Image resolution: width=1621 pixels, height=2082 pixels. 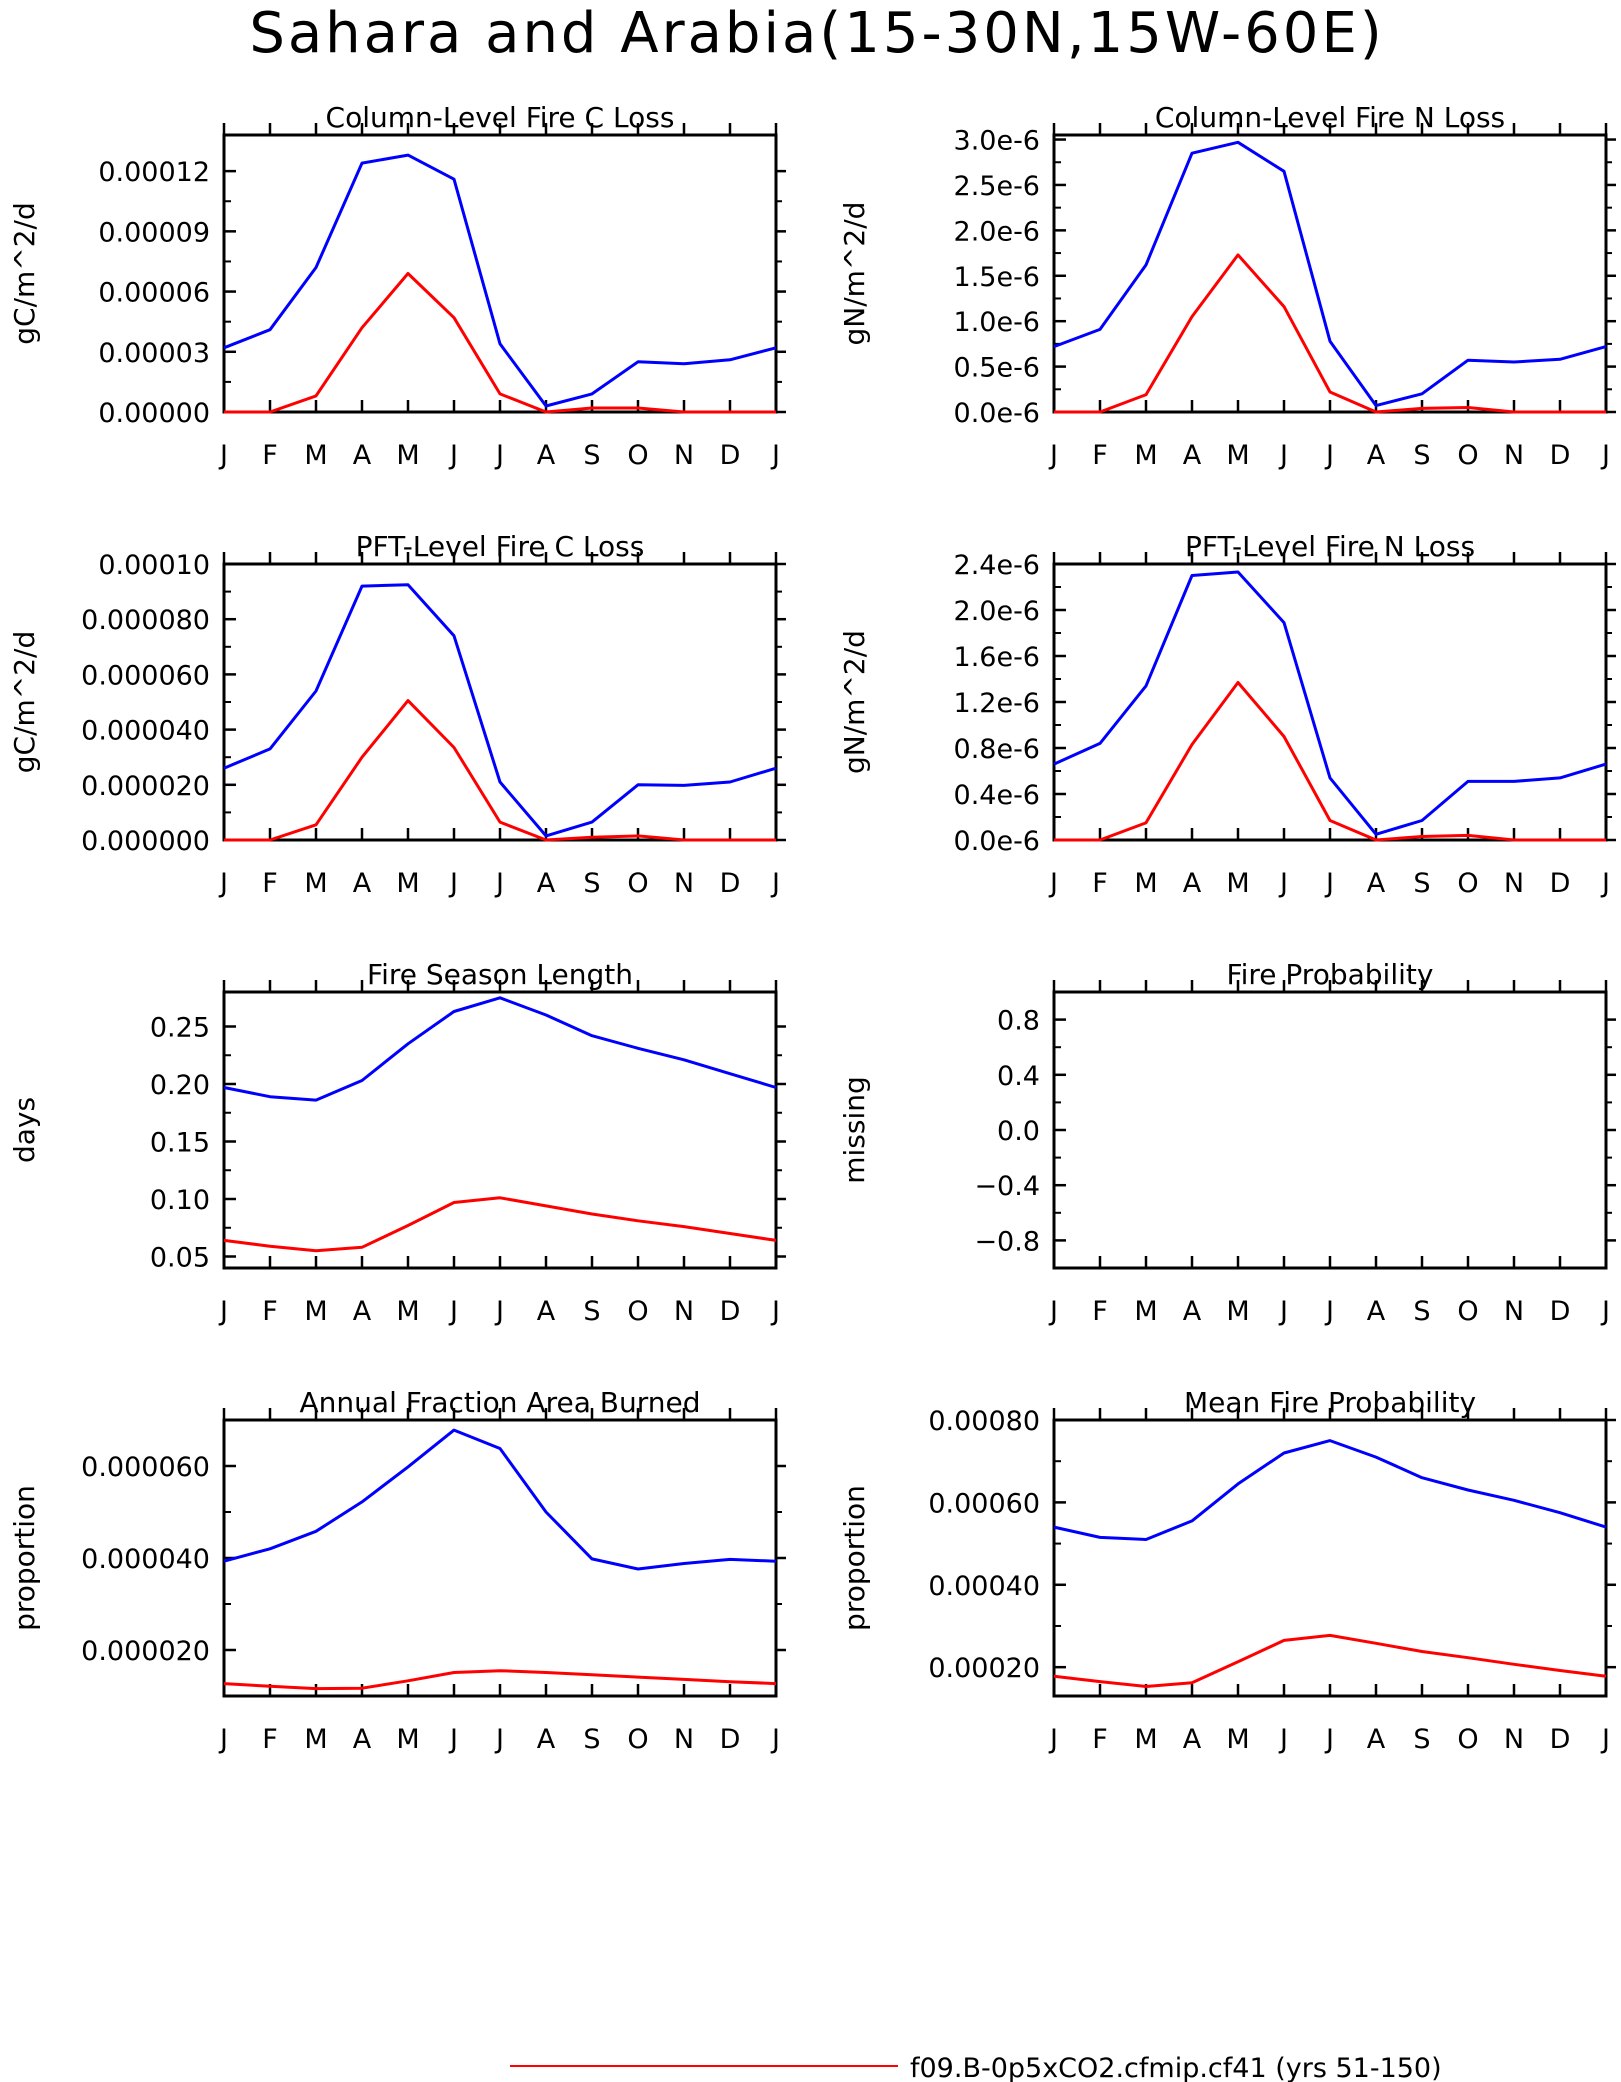 What do you see at coordinates (154, 565) in the screenshot?
I see `y-tick-label: 0.00010` at bounding box center [154, 565].